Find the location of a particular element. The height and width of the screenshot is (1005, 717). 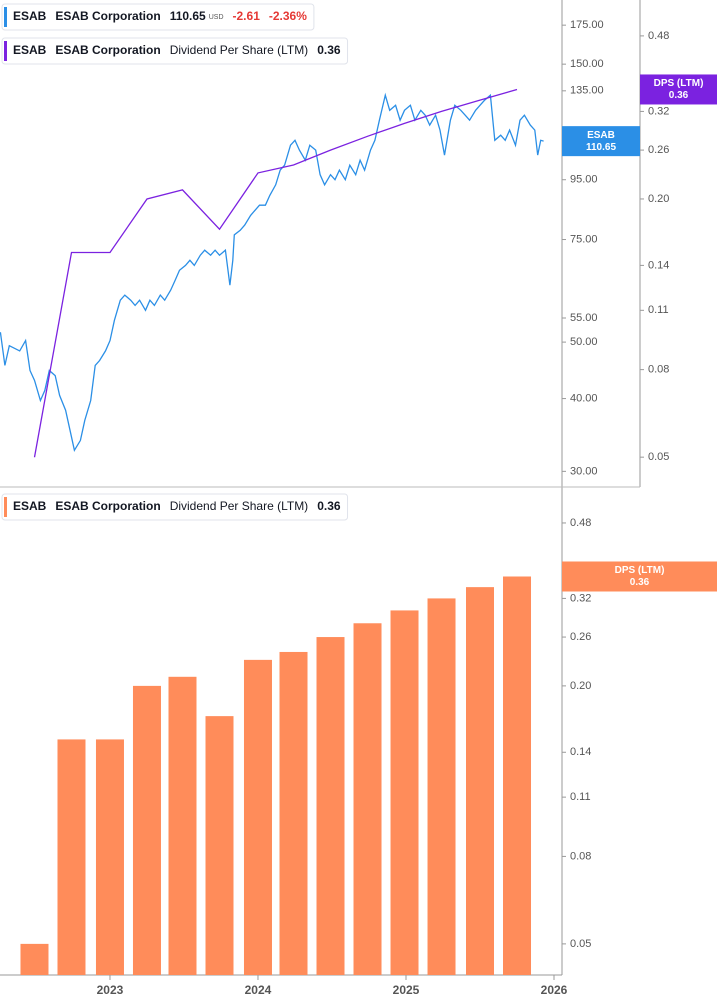

y-tick-label: 135.00 is located at coordinates (587, 91).